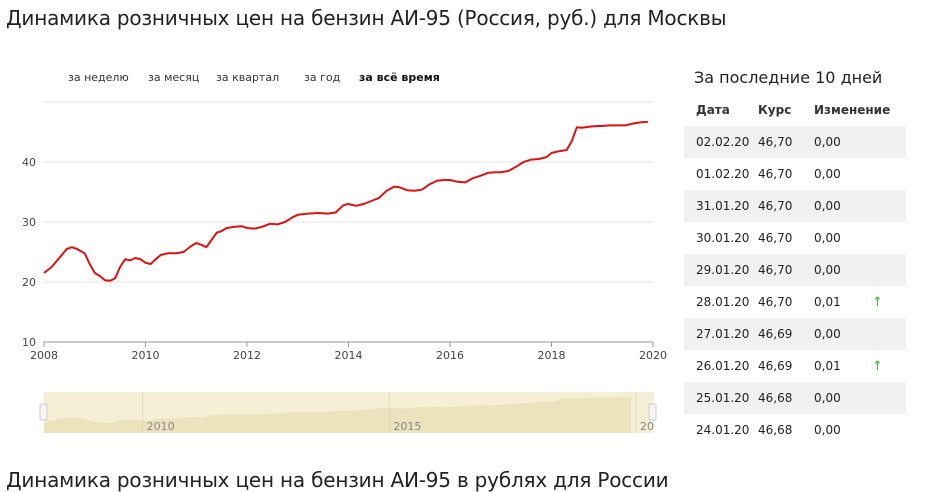  Describe the element at coordinates (795, 238) in the screenshot. I see `table-row: 30.01.20 46,70 0,00` at that location.